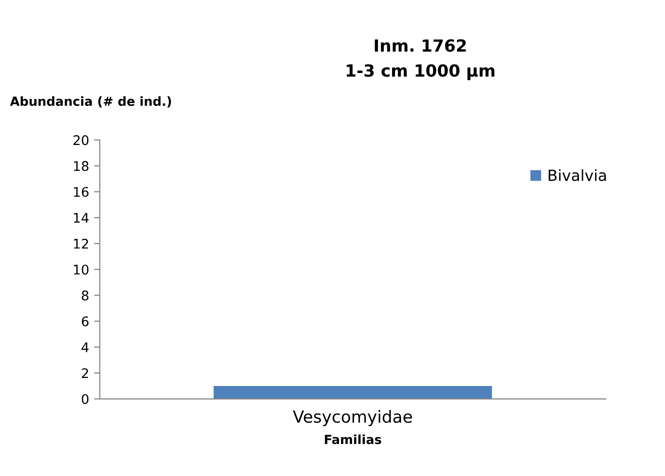  What do you see at coordinates (81, 243) in the screenshot?
I see `y-tick-label: 12` at bounding box center [81, 243].